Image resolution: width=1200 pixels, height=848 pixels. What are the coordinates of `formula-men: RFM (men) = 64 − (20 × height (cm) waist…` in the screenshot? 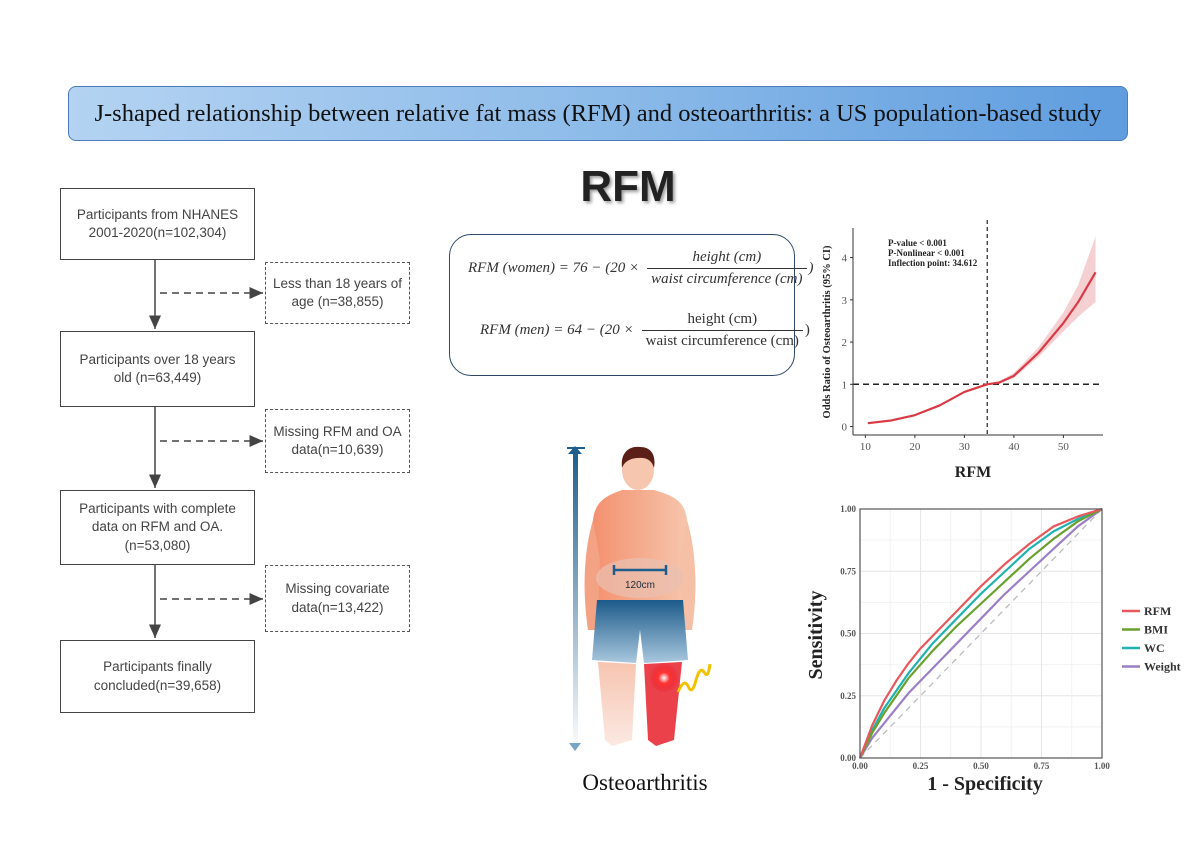 It's located at (645, 330).